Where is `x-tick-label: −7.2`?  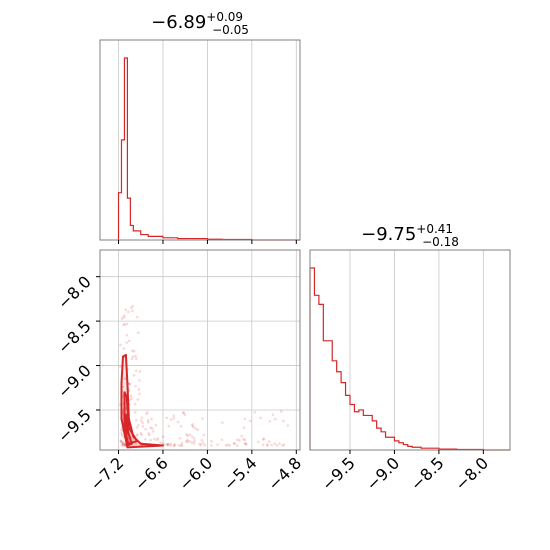 x-tick-label: −7.2 is located at coordinates (106, 473).